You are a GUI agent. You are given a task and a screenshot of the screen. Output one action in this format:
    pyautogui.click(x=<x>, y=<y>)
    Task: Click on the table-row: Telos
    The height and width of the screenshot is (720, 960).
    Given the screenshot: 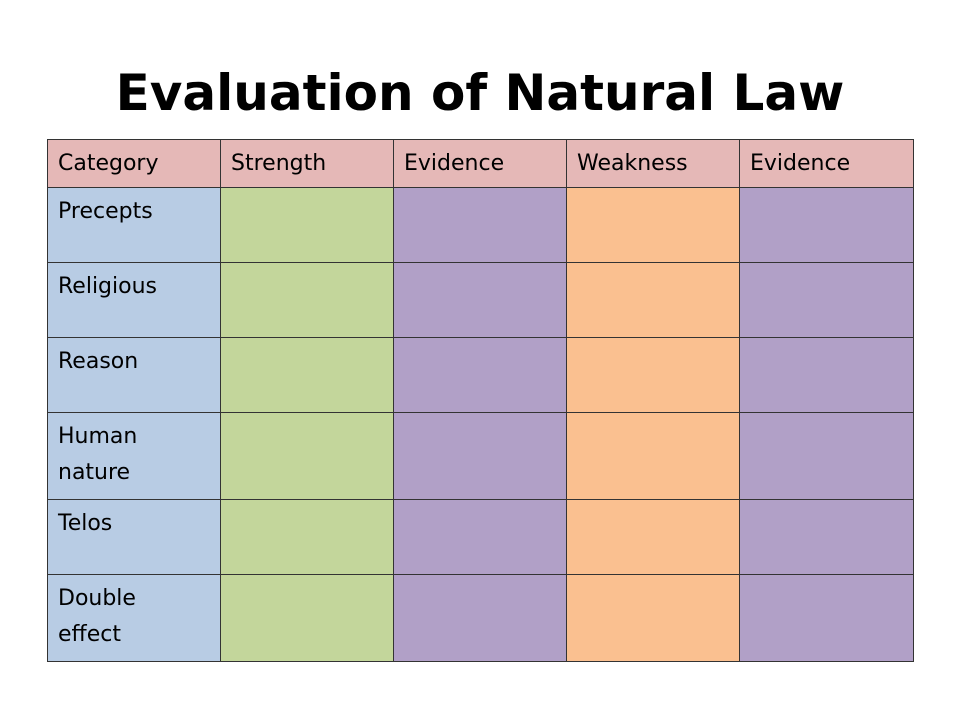 What is the action you would take?
    pyautogui.click(x=480, y=537)
    